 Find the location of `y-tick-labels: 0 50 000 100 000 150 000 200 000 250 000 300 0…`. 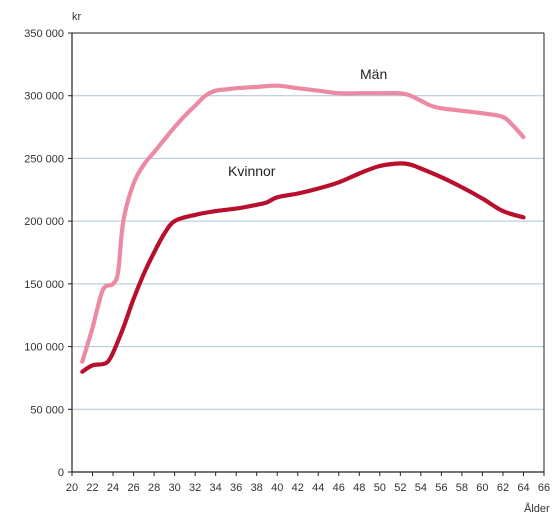

y-tick-labels: 0 50 000 100 000 150 000 200 000 250 000 300 0… is located at coordinates (48, 253).